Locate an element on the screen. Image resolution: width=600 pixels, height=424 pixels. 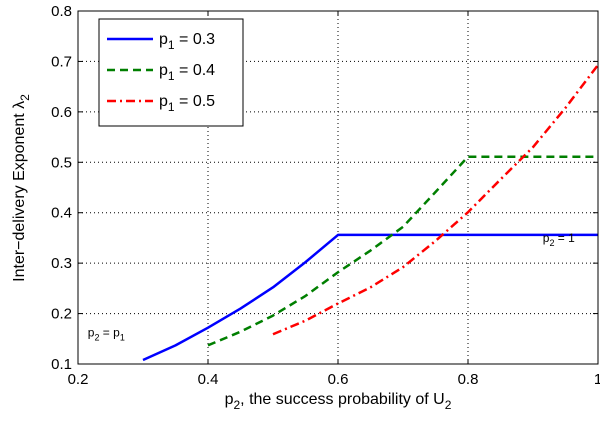
legend: p1 = 0.3 p1 = 0.4 p1 = 0.5 is located at coordinates (171, 72).